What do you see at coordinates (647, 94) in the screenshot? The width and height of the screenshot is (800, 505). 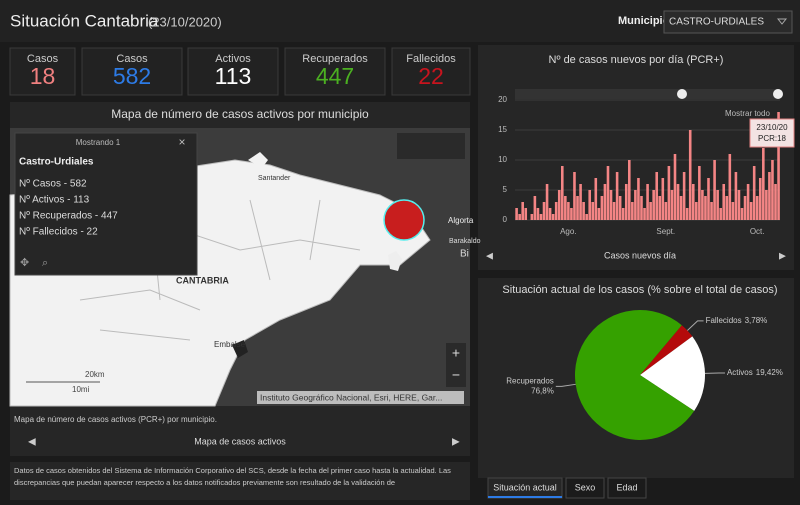 I see `range-slider` at bounding box center [647, 94].